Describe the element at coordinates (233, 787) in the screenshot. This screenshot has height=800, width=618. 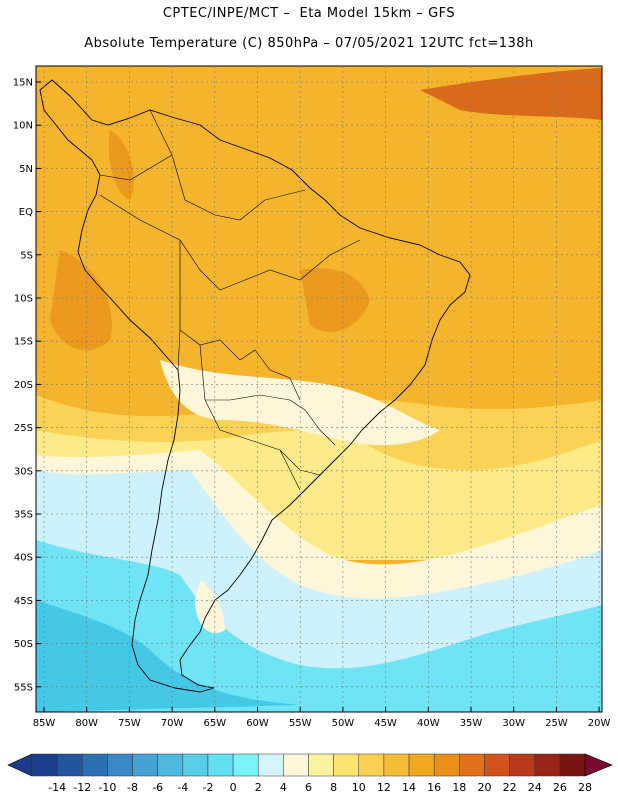
I see `colorbar-label: 0` at that location.